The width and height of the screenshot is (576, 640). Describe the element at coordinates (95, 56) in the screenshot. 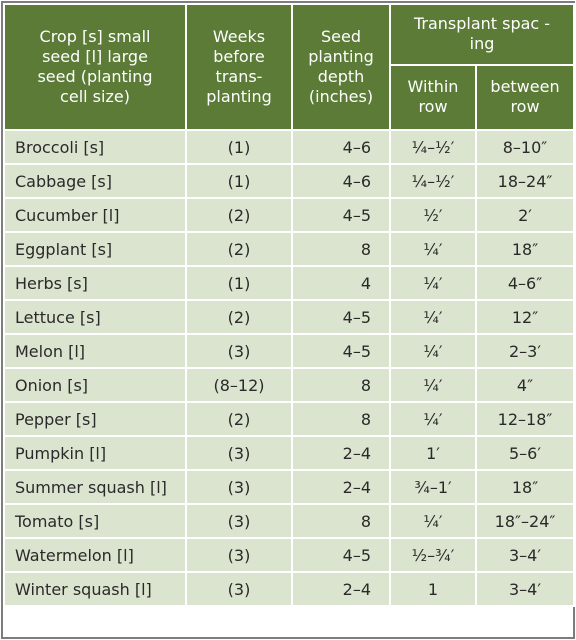

I see `header-line: seed [l] large` at that location.